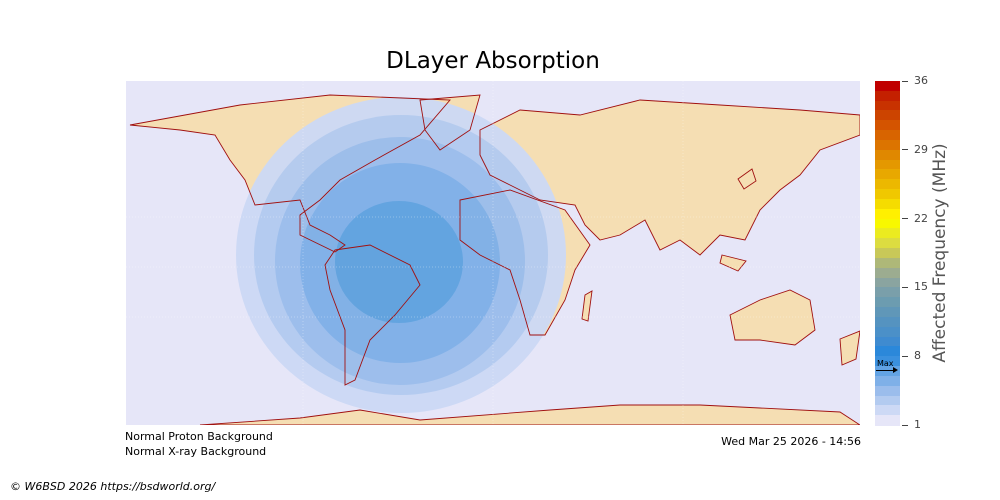 The width and height of the screenshot is (1000, 500). I want to click on proton-status: Normal Proton Background, so click(199, 436).